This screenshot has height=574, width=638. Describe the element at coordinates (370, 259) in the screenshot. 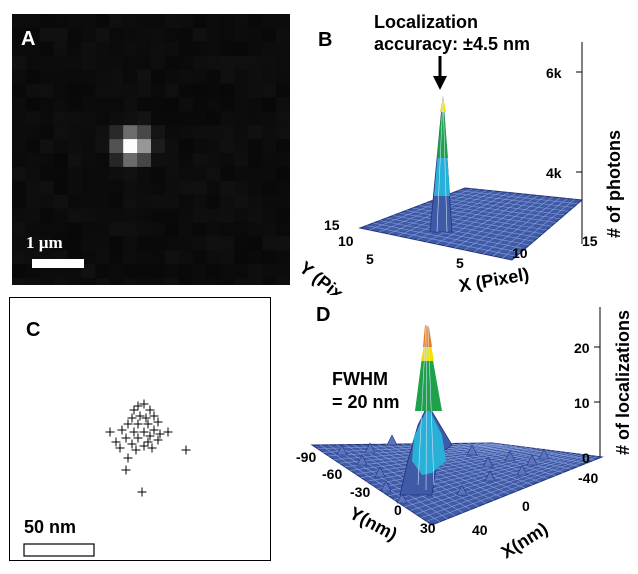

I see `y-tick-5: 5` at that location.